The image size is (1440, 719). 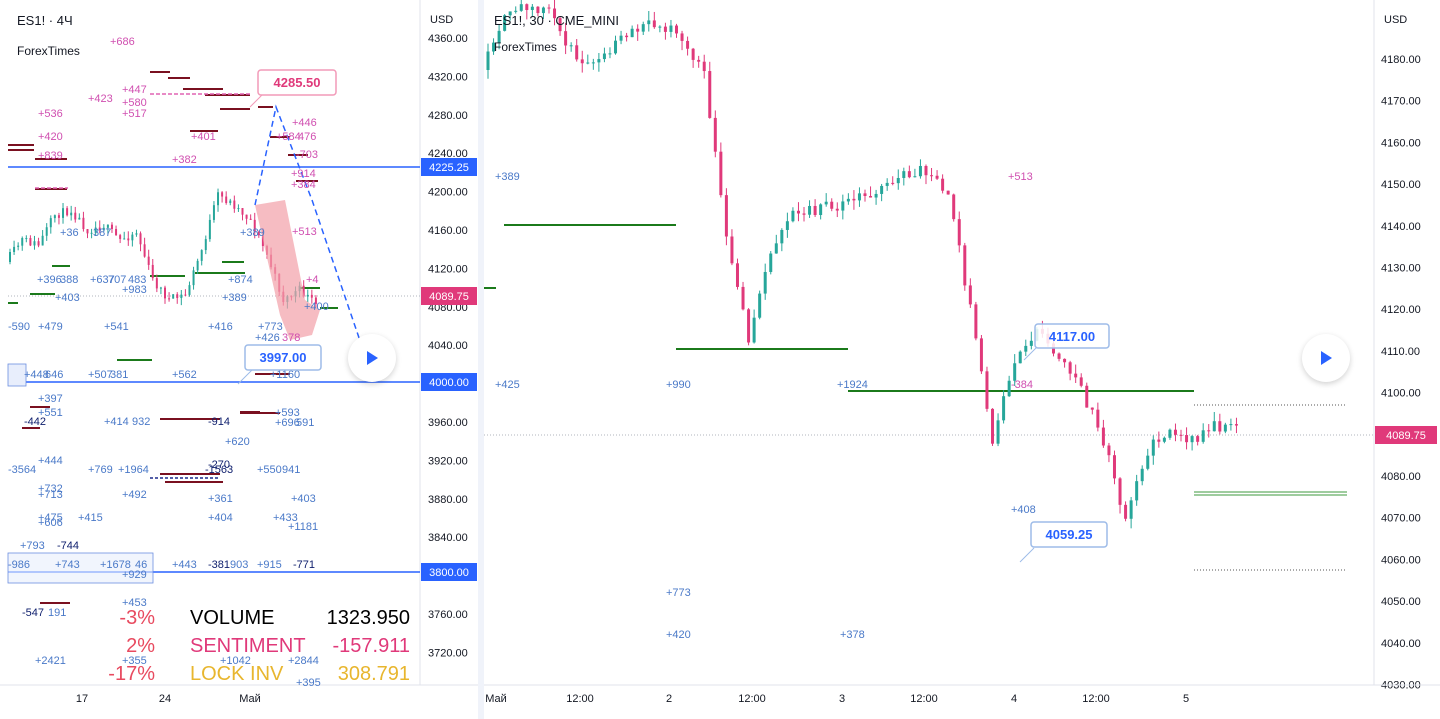 What do you see at coordinates (303, 174) in the screenshot?
I see `left-annotation-pink: +914` at bounding box center [303, 174].